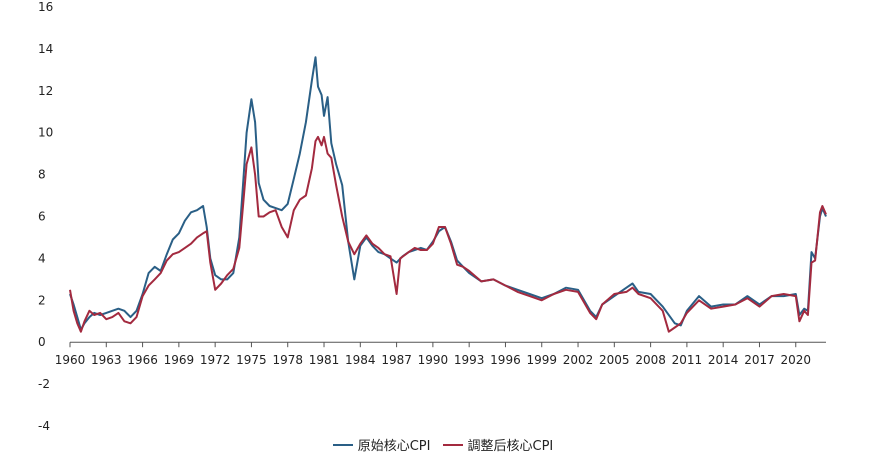 The height and width of the screenshot is (460, 886). Describe the element at coordinates (614, 360) in the screenshot. I see `x-tick-label-15: 2005` at that location.